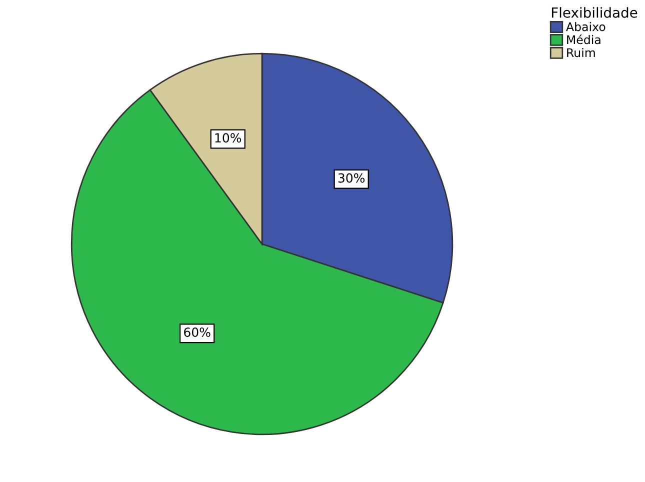  I want to click on legend-label: Ruim, so click(581, 53).